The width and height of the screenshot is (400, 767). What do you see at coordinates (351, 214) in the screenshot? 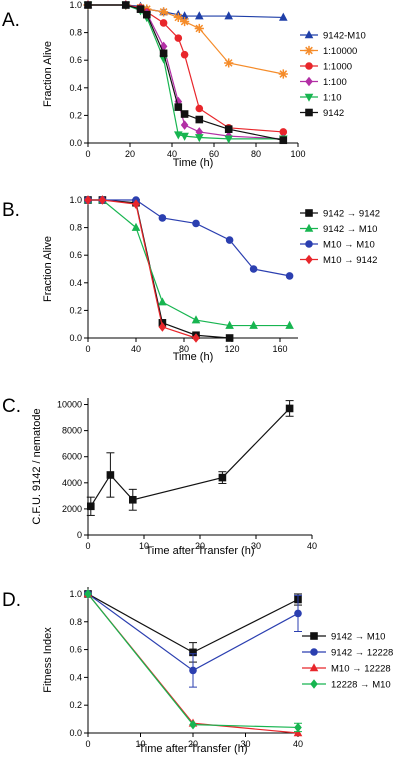
I see `legend-entry: 9142 → 9142` at bounding box center [351, 214].